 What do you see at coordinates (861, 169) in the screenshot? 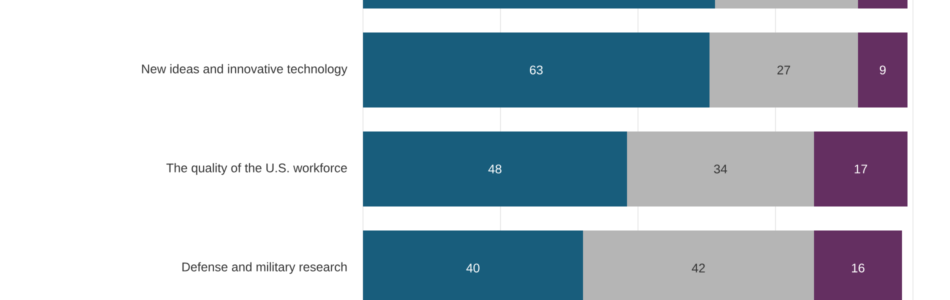
I see `data-label: 17` at bounding box center [861, 169].